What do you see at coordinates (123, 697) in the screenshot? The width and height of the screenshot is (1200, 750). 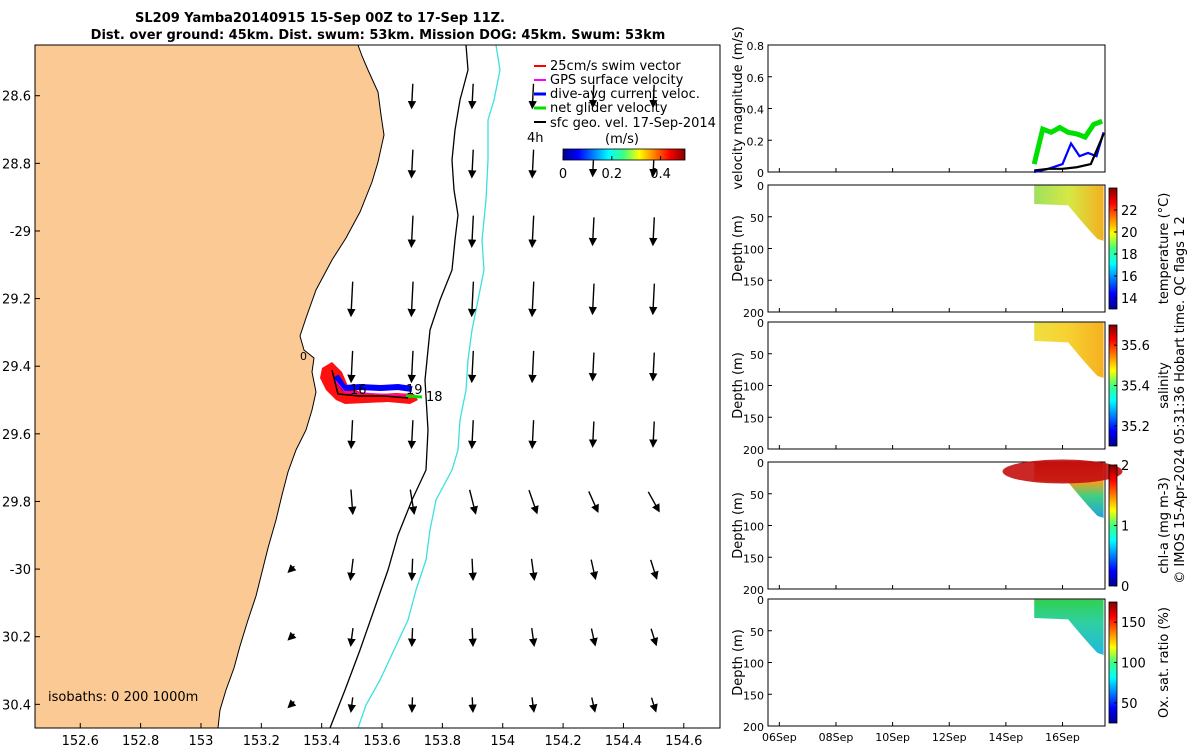 I see `isobaths-label: isobaths: 0 200 1000m` at bounding box center [123, 697].